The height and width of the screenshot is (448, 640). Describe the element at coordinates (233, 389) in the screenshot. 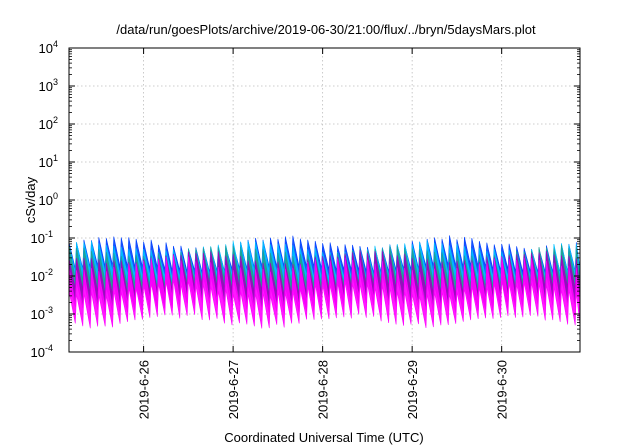

I see `x-tick-label: 2019-6-27` at that location.